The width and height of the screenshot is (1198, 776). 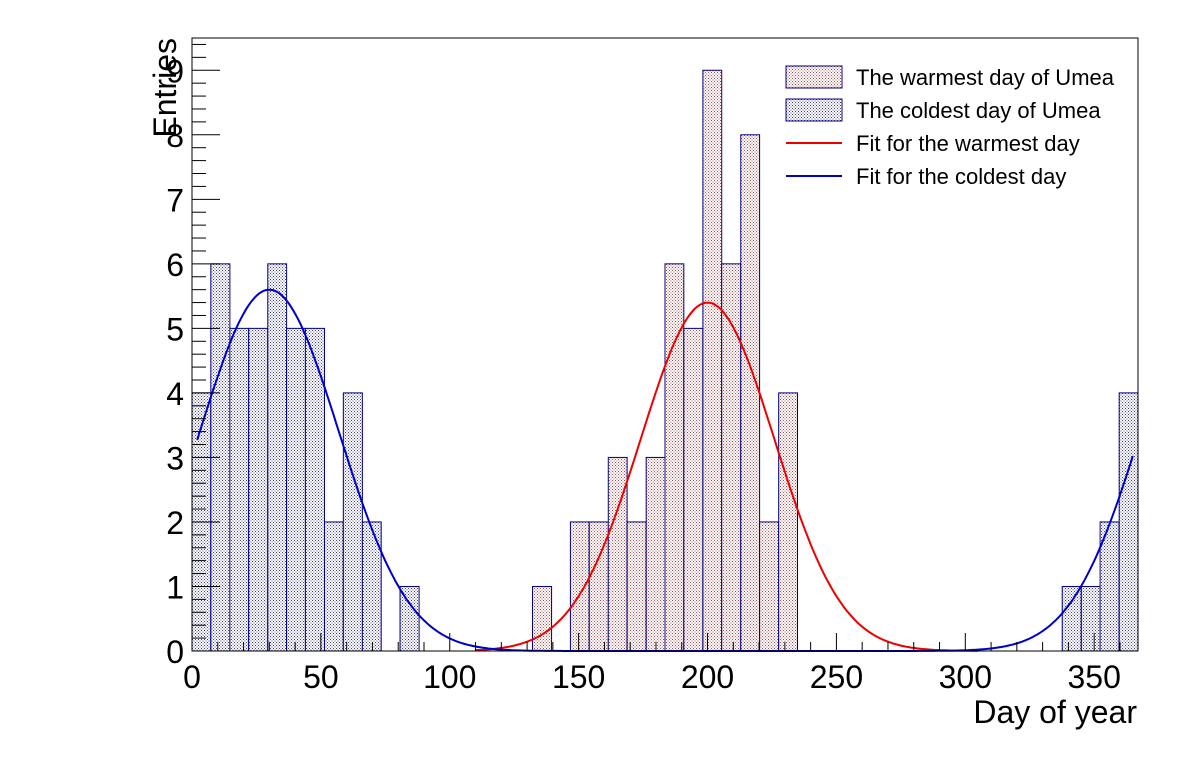 I want to click on x-tick-label: 250, so click(x=836, y=677).